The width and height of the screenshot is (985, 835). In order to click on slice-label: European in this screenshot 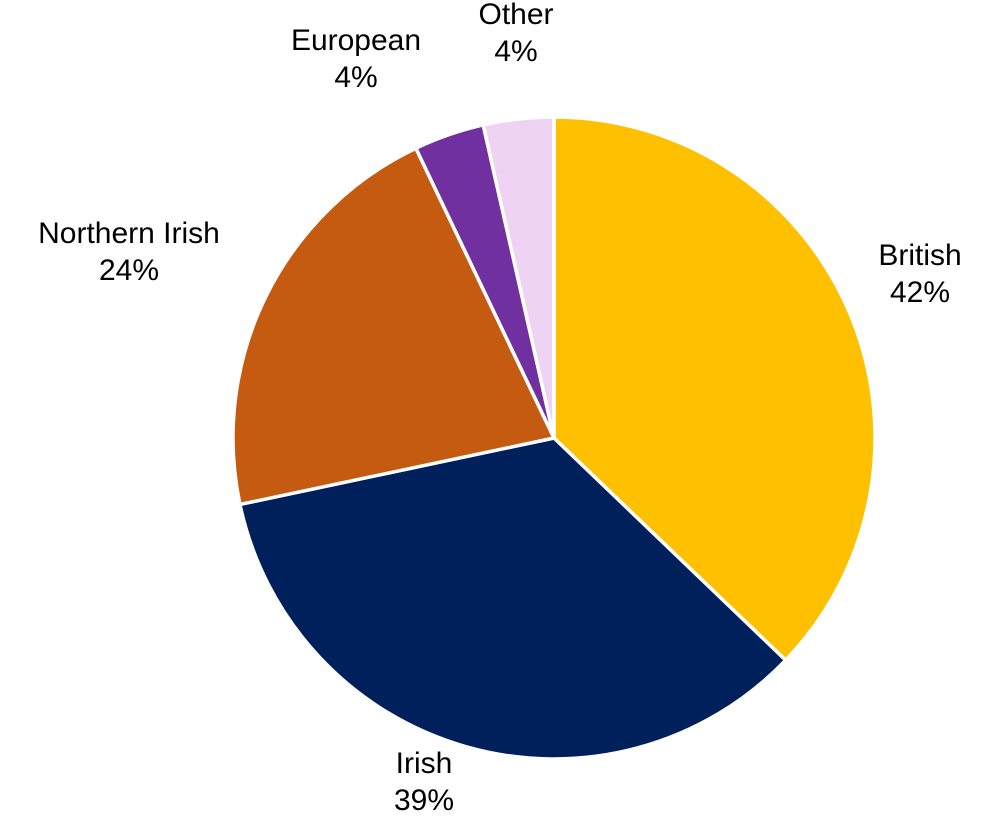, I will do `click(356, 40)`.